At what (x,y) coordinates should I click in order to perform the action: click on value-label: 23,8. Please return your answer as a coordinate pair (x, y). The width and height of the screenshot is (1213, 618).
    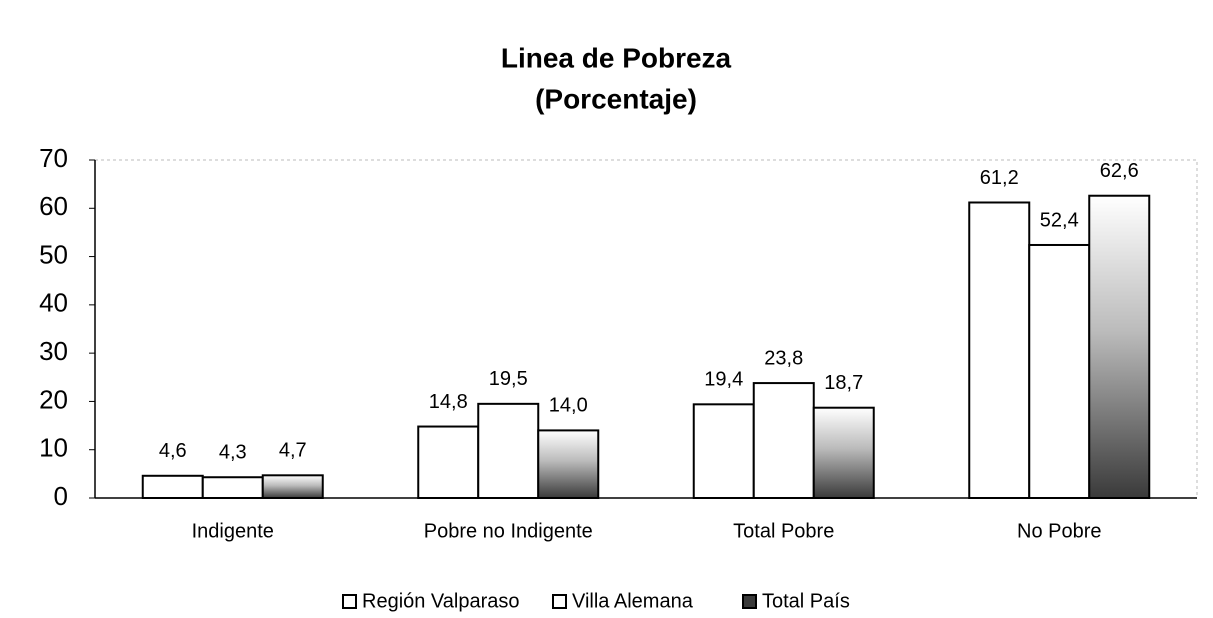
    Looking at the image, I should click on (783, 358).